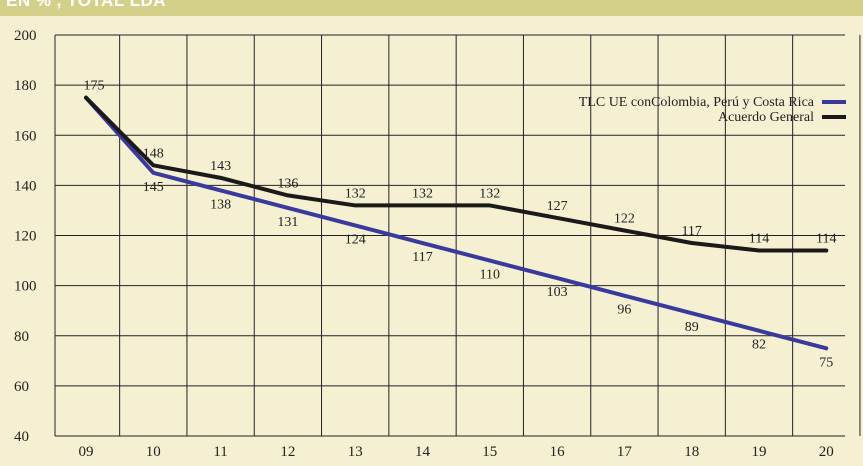 Image resolution: width=863 pixels, height=466 pixels. I want to click on x-tick-label: 13, so click(355, 452).